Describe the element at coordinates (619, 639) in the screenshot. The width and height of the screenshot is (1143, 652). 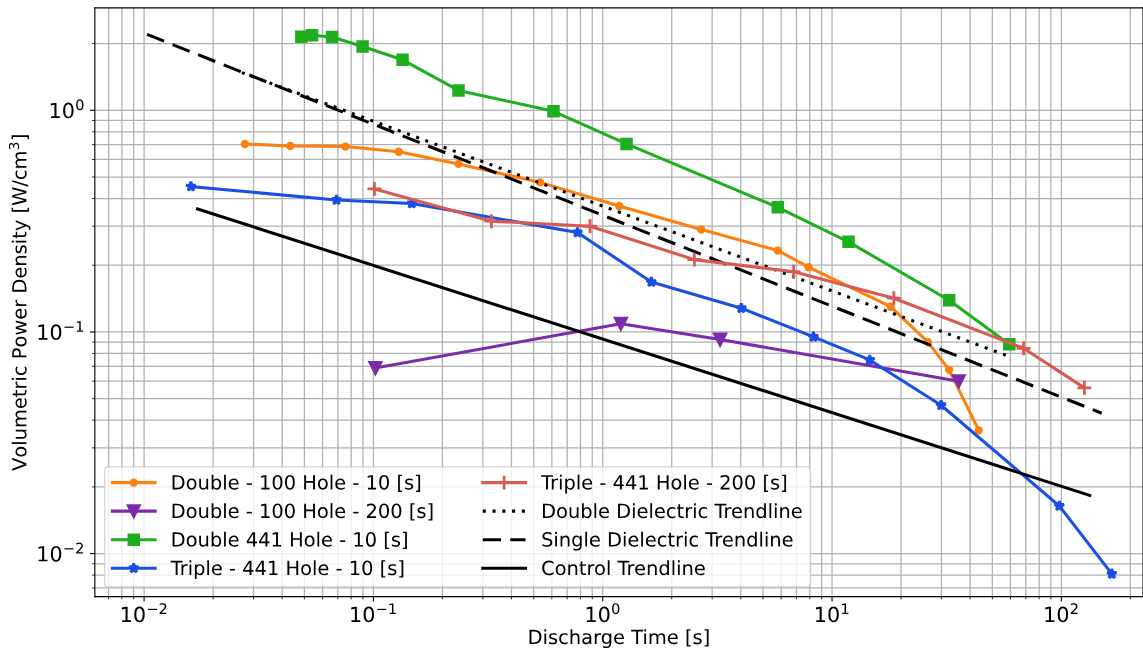
I see `x-axis-title: Discharge Time [s]` at that location.